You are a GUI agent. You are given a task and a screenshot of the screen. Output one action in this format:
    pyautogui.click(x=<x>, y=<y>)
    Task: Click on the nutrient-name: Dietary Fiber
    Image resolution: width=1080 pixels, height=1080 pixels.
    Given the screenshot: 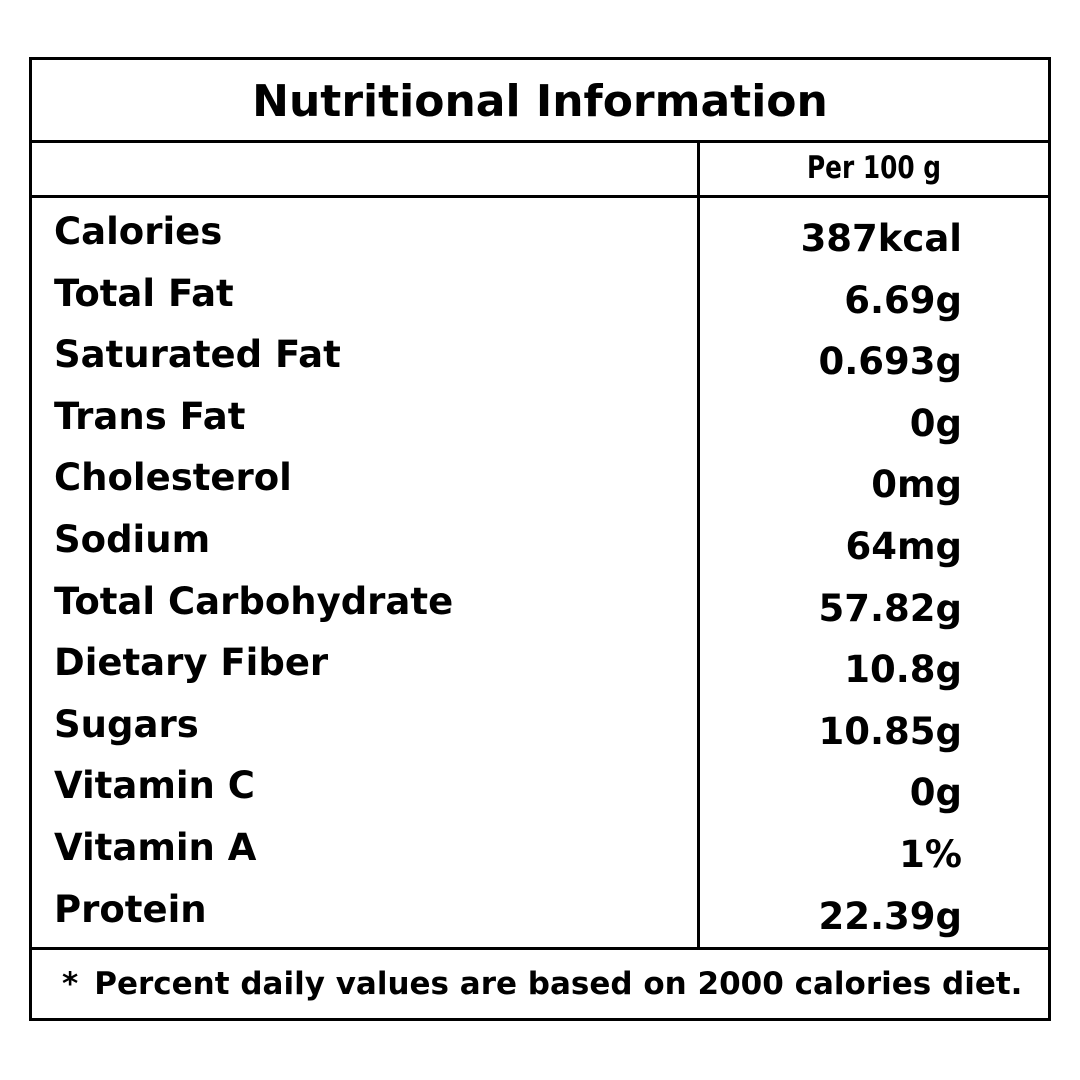 What is the action you would take?
    pyautogui.click(x=191, y=663)
    